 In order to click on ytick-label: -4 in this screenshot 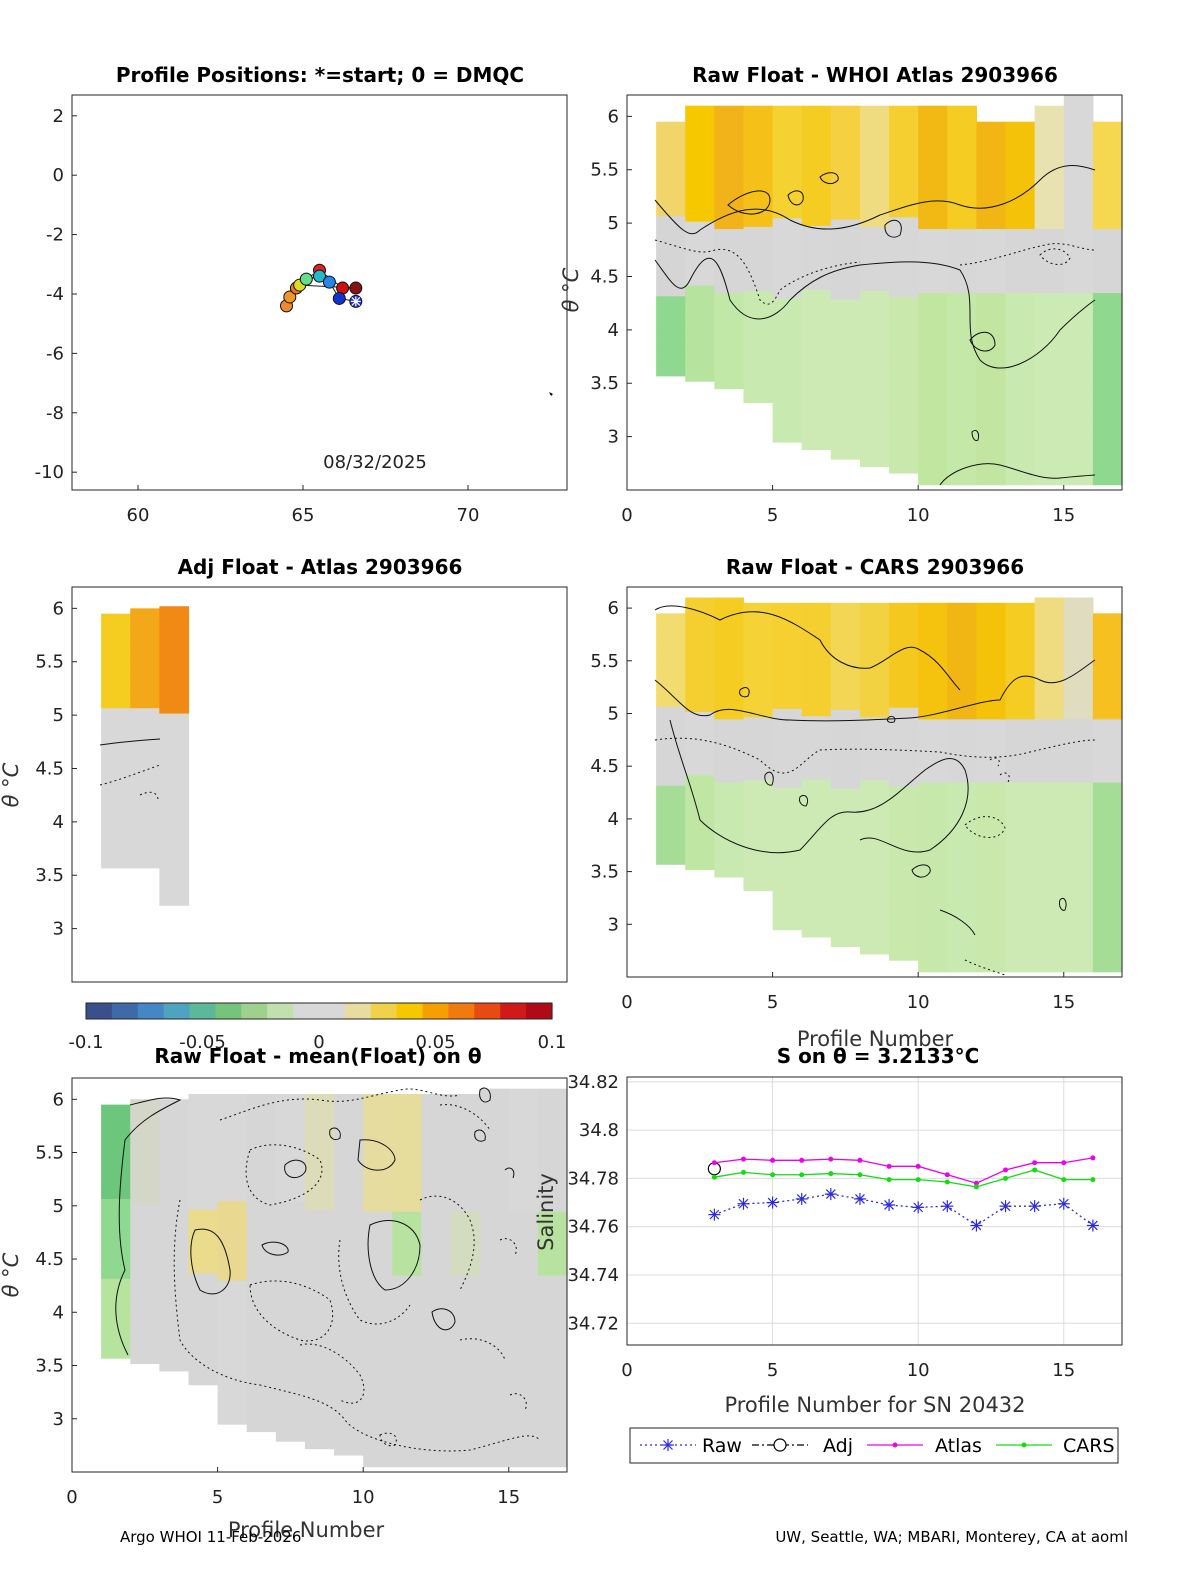, I will do `click(55, 294)`.